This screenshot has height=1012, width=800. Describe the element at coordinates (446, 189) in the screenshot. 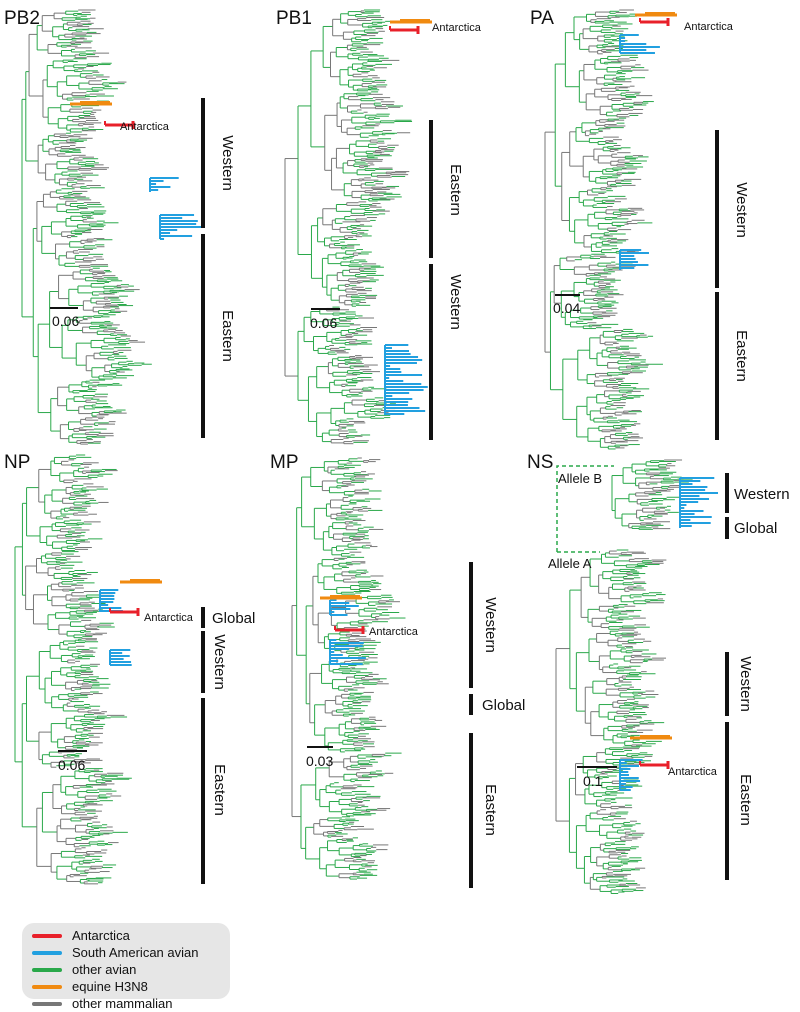

I see `clade-bar-pb1-eastern: Eastern` at that location.